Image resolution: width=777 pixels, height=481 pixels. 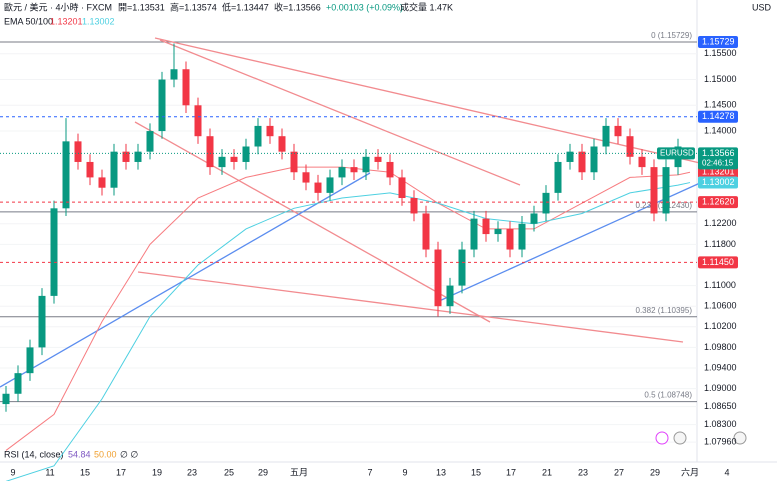 I want to click on ohlc-high: 高=1.13574, so click(x=193, y=6).